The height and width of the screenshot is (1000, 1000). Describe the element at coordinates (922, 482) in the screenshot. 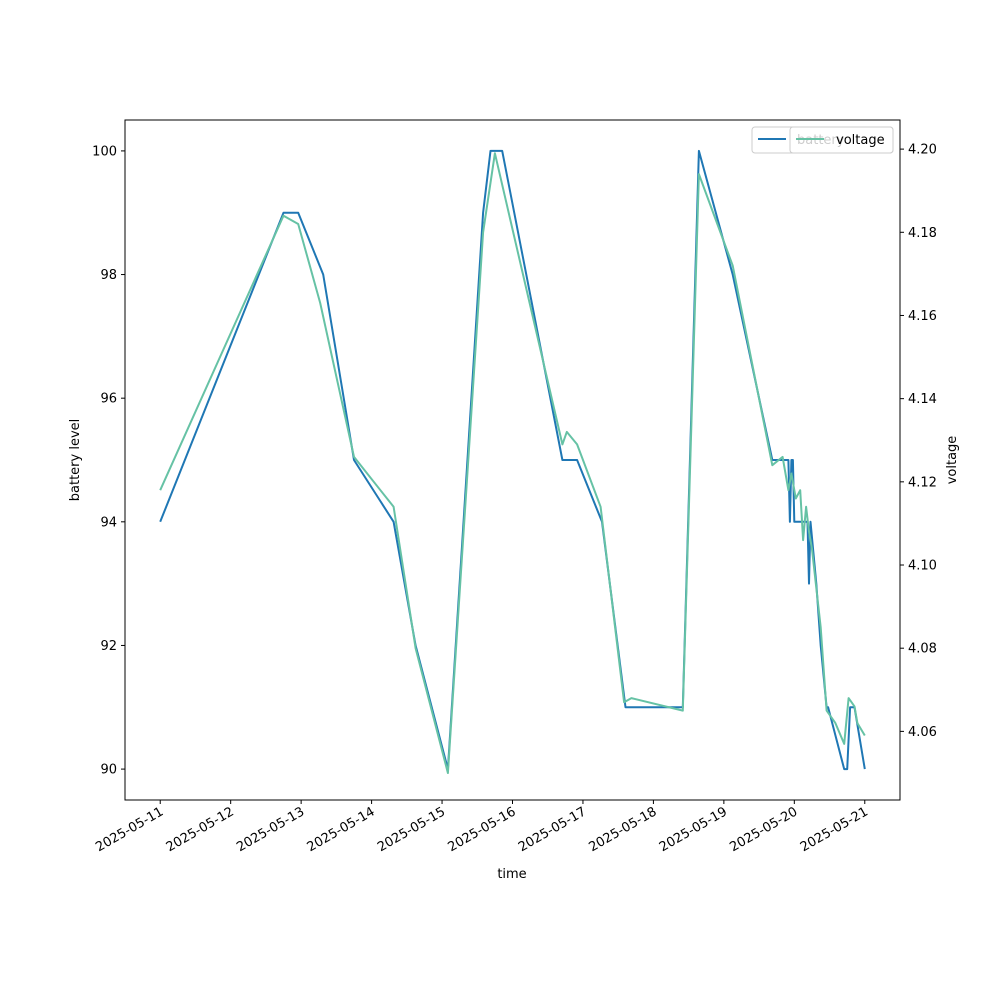

I see `y2-tick-label: 4.12` at that location.